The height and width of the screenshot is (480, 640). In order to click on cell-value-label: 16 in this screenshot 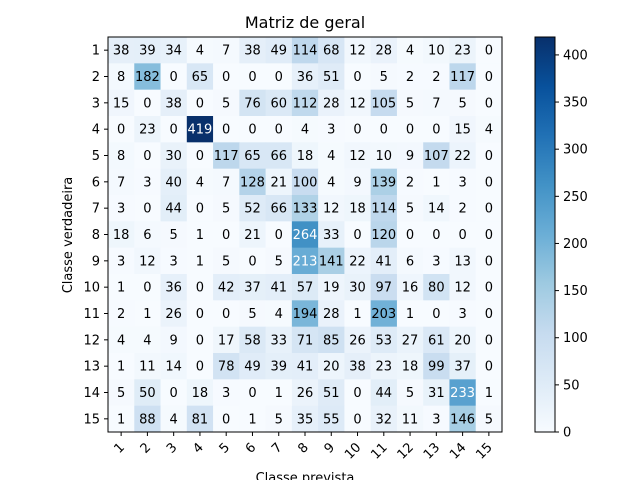, I will do `click(410, 288)`.